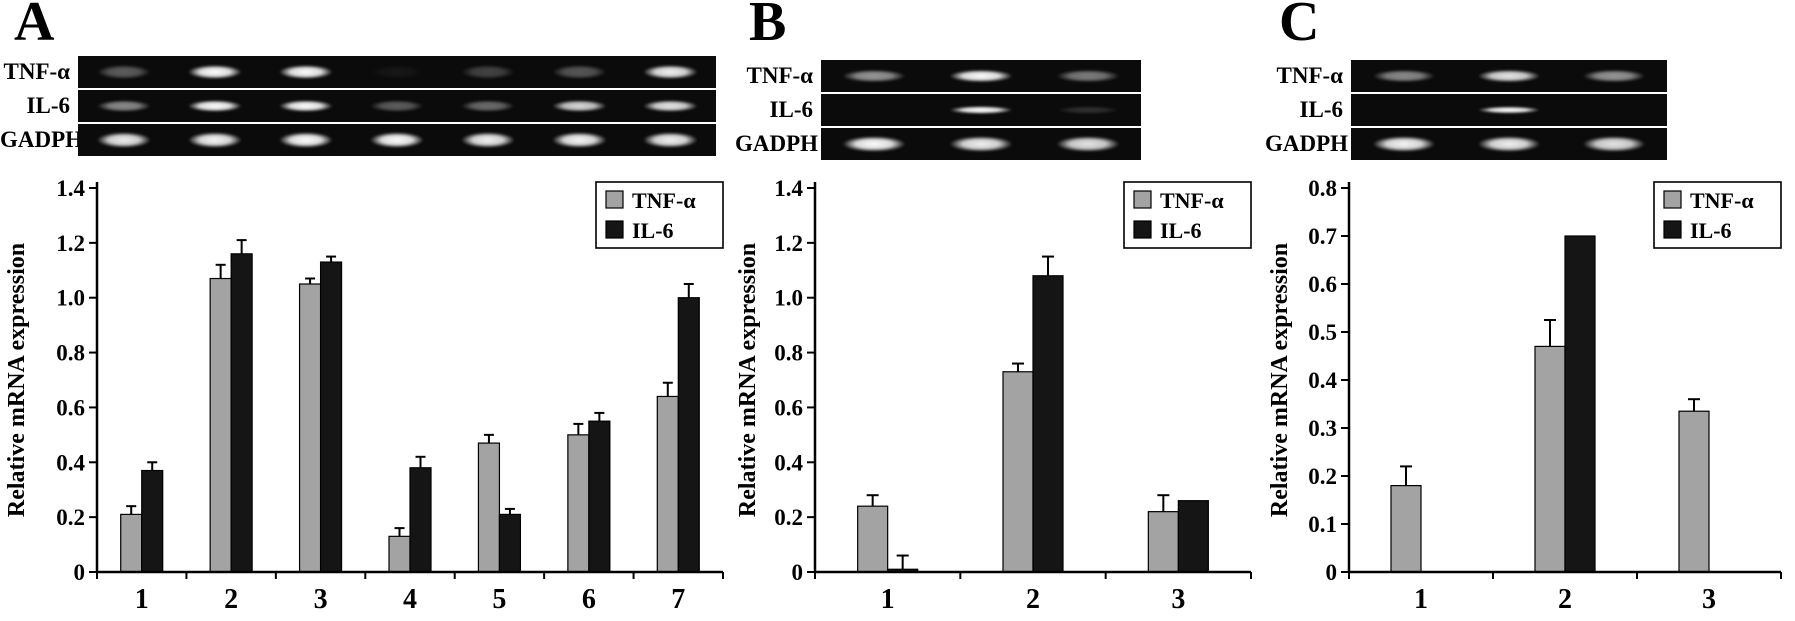 Image resolution: width=1795 pixels, height=621 pixels. What do you see at coordinates (768, 26) in the screenshot?
I see `panel-label: B` at bounding box center [768, 26].